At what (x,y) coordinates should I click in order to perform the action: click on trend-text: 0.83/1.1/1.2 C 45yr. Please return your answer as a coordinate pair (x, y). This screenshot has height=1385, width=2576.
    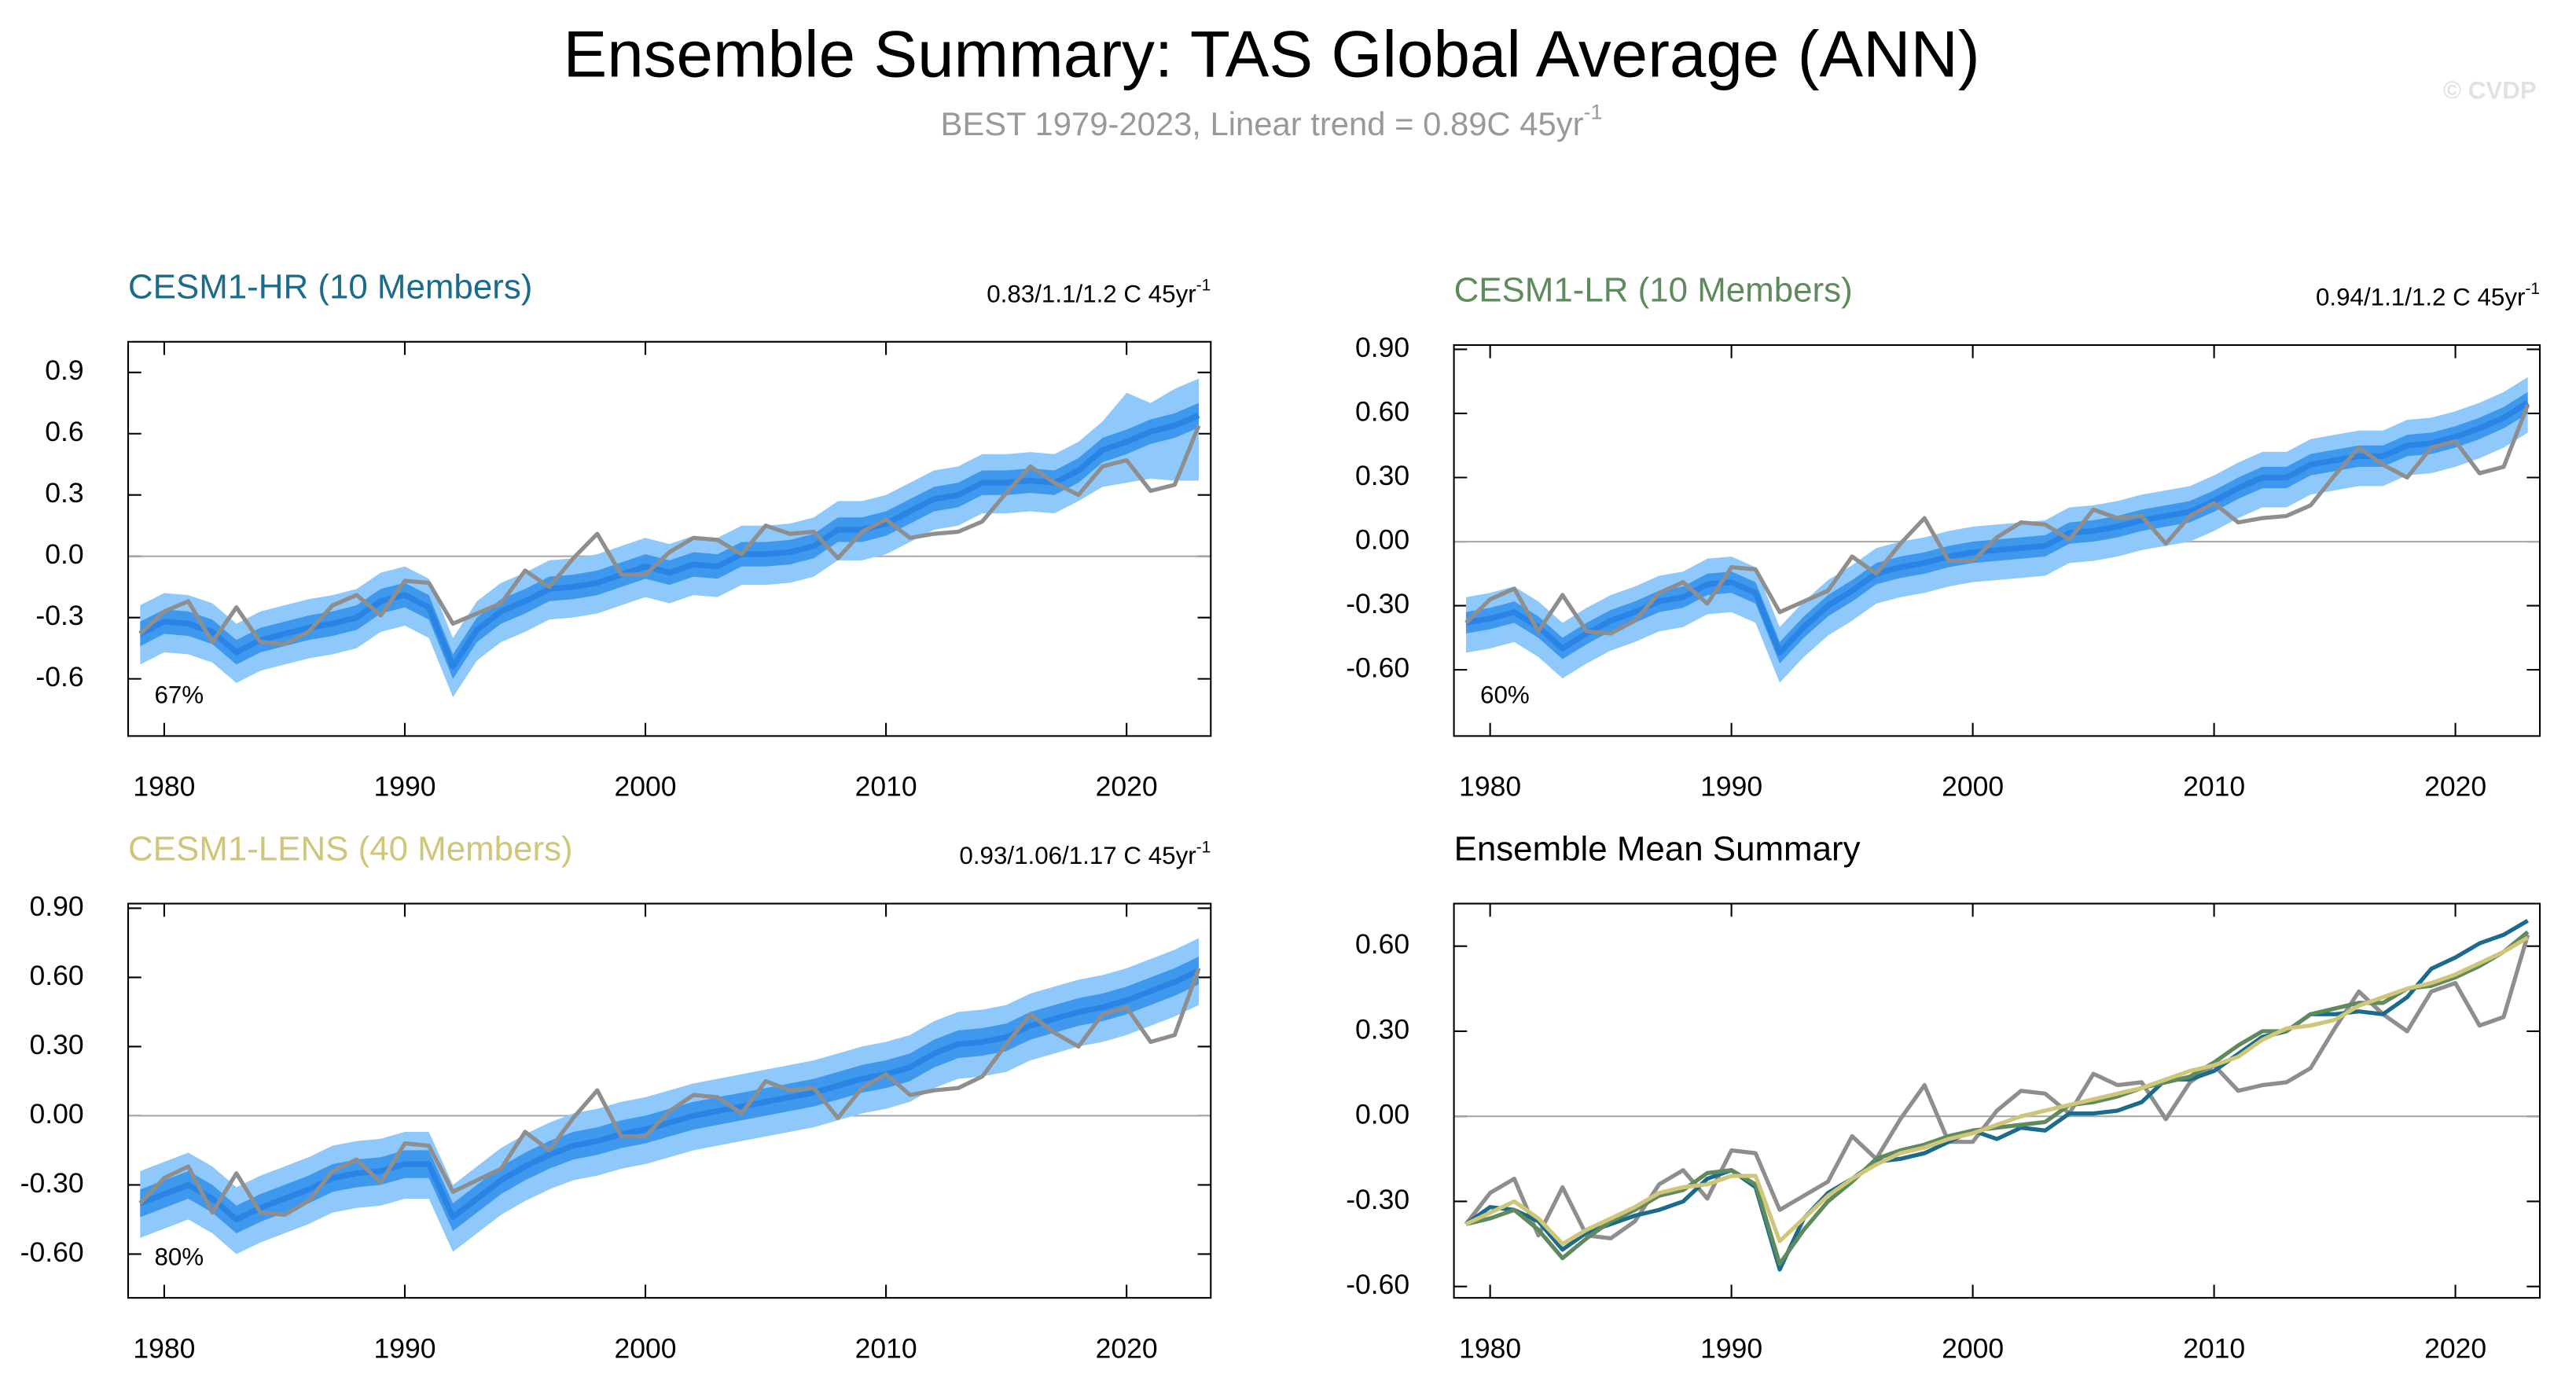
    Looking at the image, I should click on (1091, 294).